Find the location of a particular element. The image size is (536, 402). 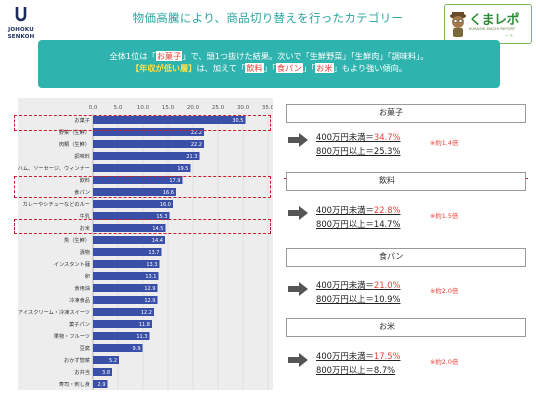

data-label: 15.3 is located at coordinates (161, 217).